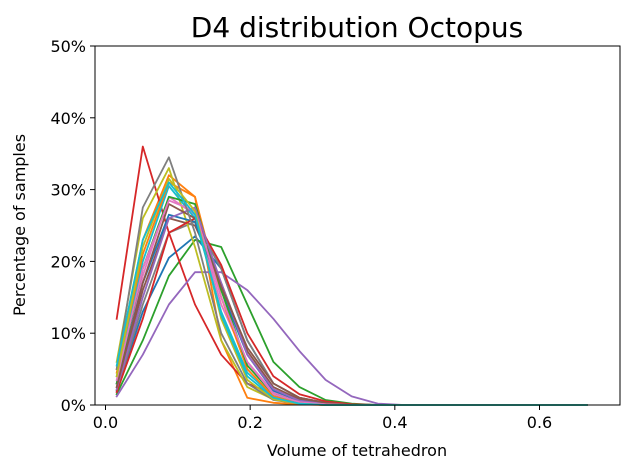 Image resolution: width=630 pixels, height=470 pixels. Describe the element at coordinates (68, 261) in the screenshot. I see `y-tick-label: 20%` at that location.